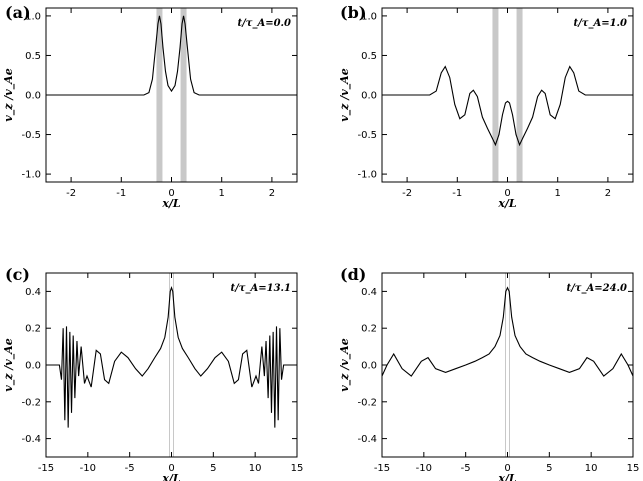  Describe the element at coordinates (264, 23) in the screenshot. I see `time-annotation: t/τ_A=0.0` at that location.